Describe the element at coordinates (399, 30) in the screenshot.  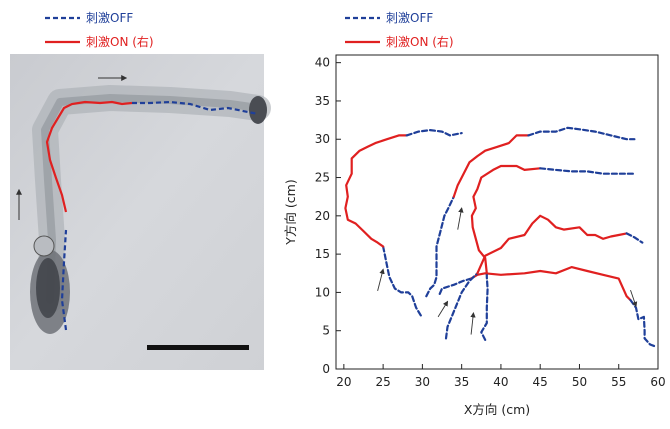
I see `chart-legend: 刺激OFF 刺激ON (右)` at that location.